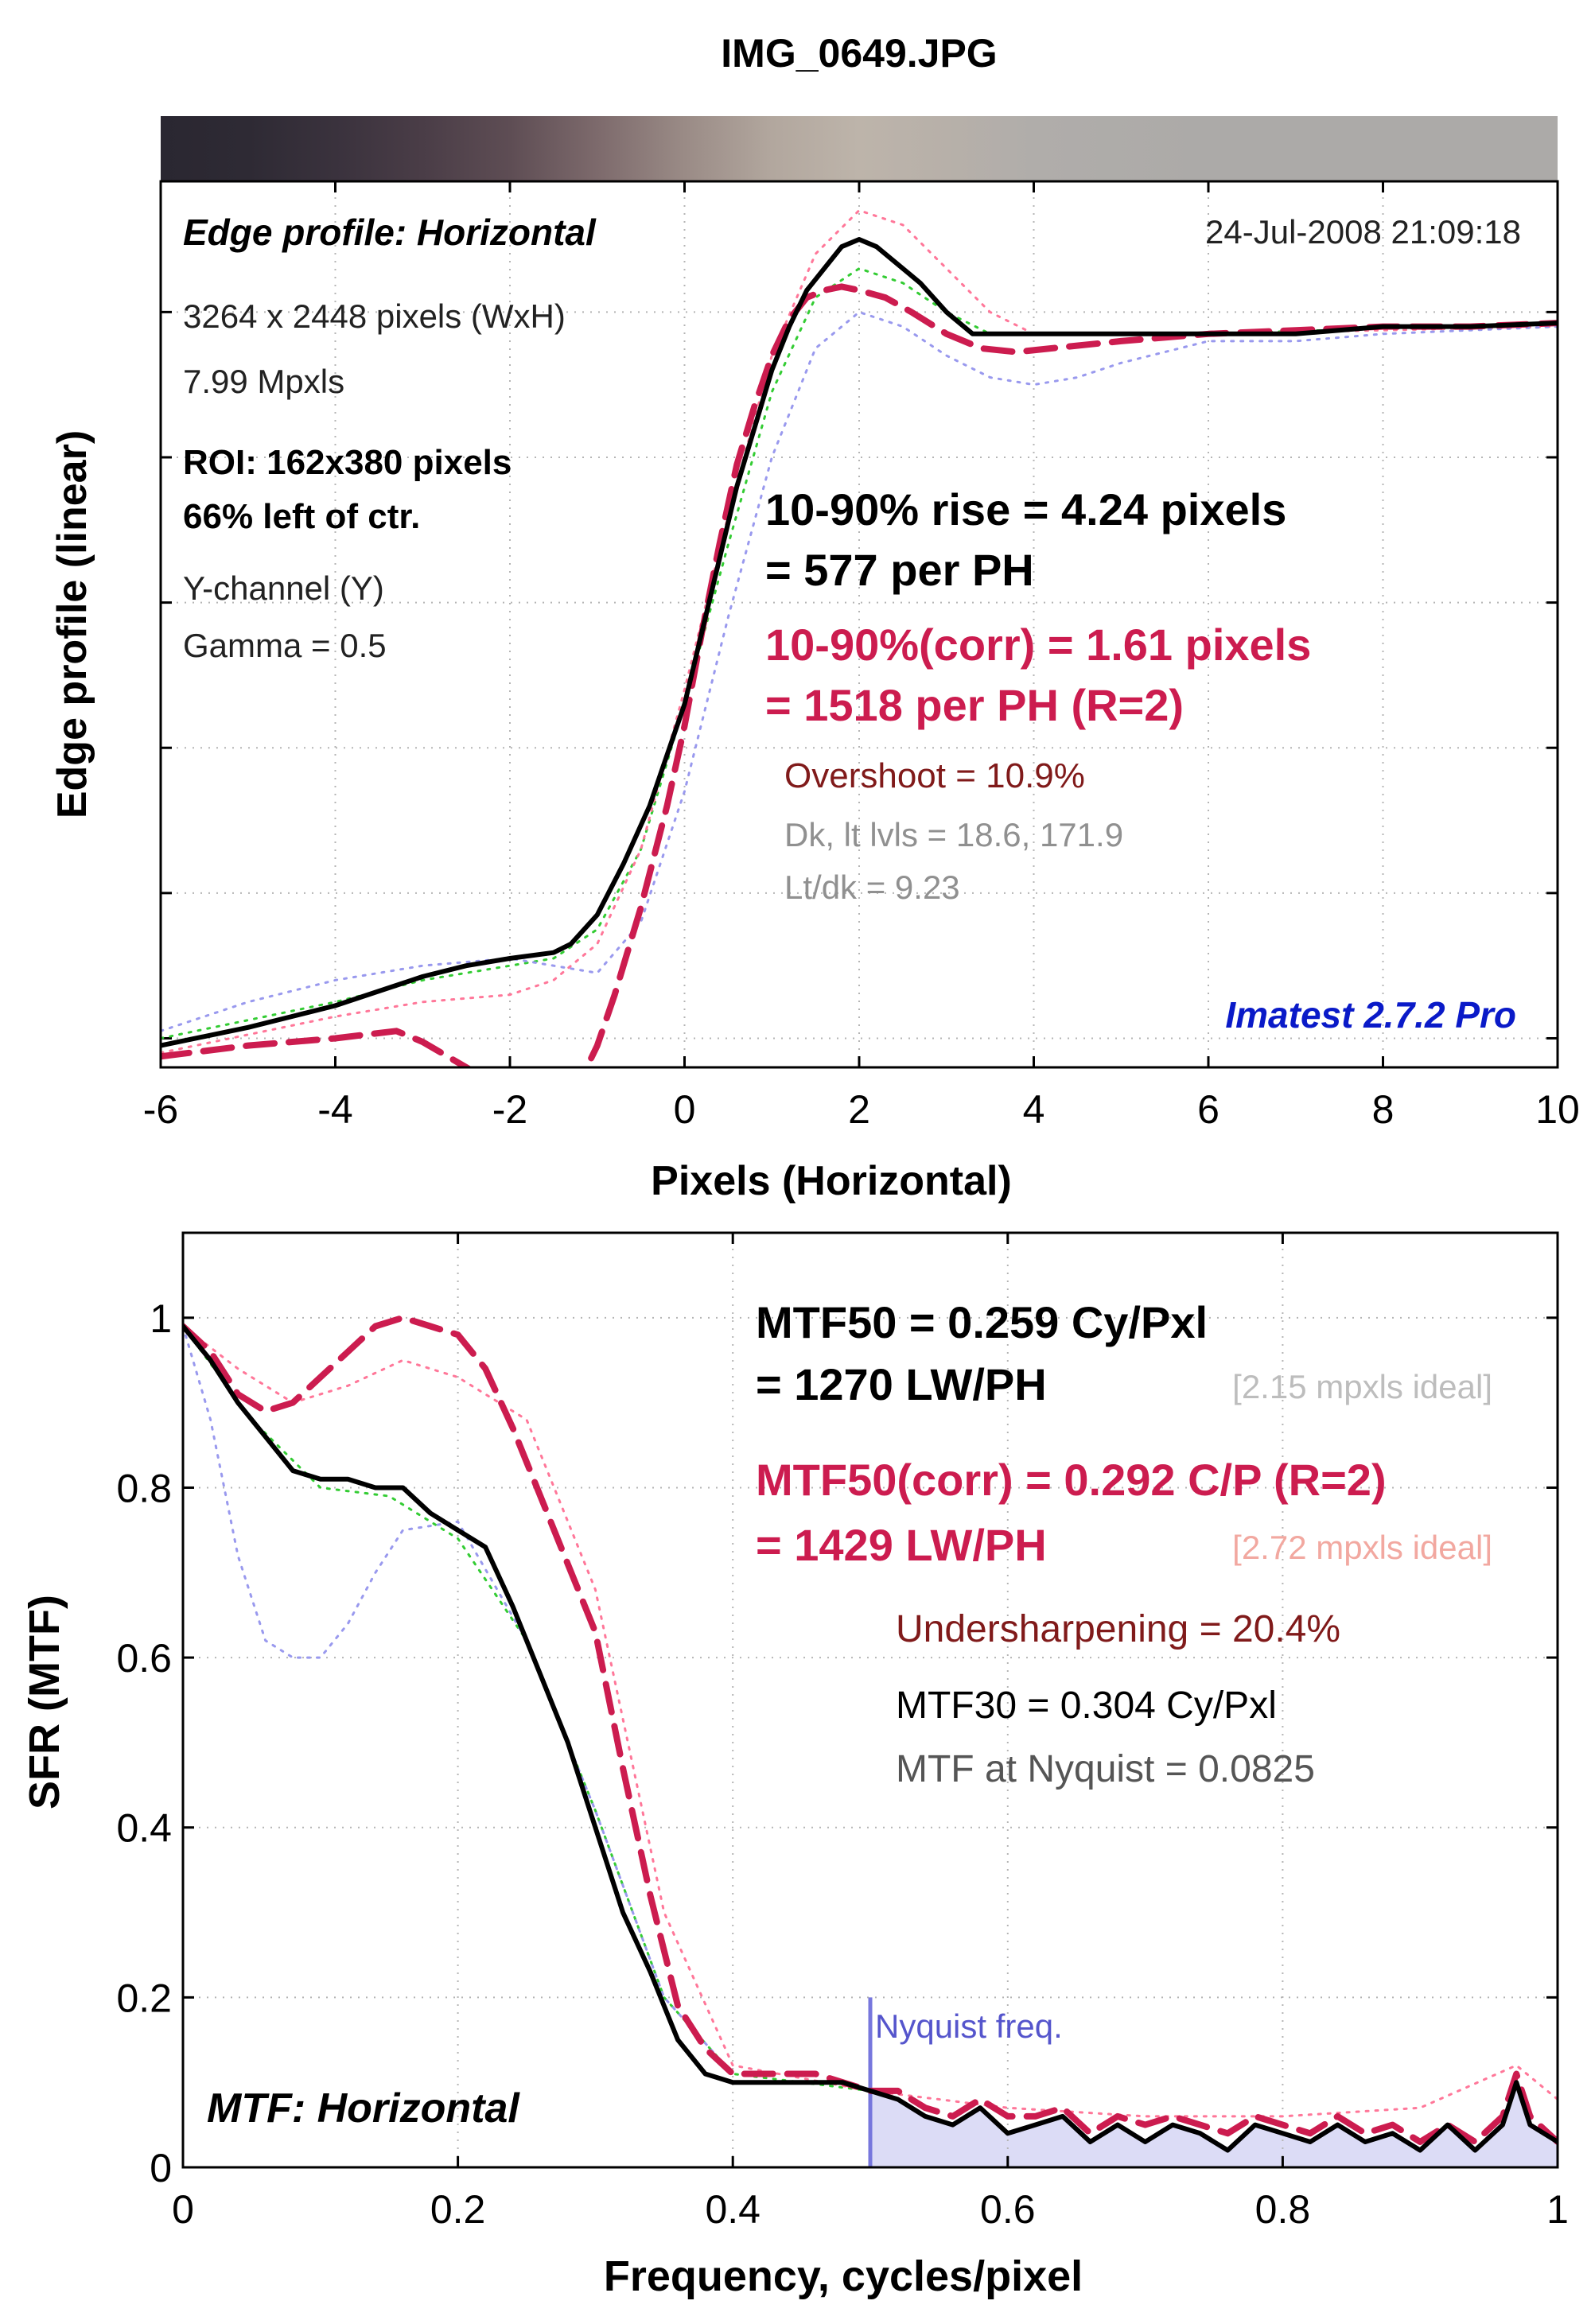  What do you see at coordinates (974, 705) in the screenshot?
I see `edge-corr-line2: = 1518 per PH (R=2)` at bounding box center [974, 705].